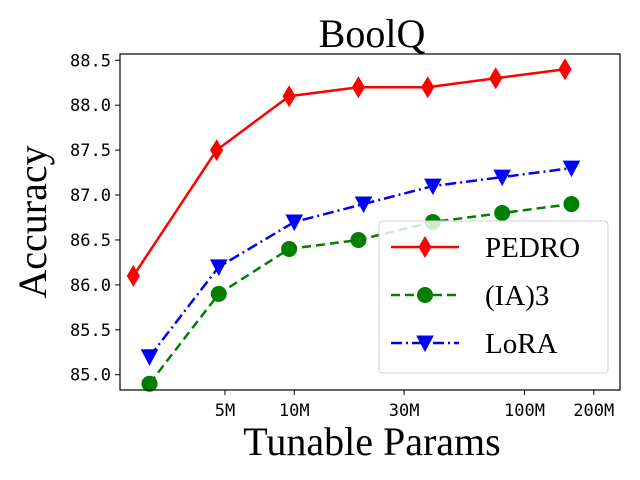 Image resolution: width=640 pixels, height=480 pixels. I want to click on legend-marker-lora, so click(425, 344).